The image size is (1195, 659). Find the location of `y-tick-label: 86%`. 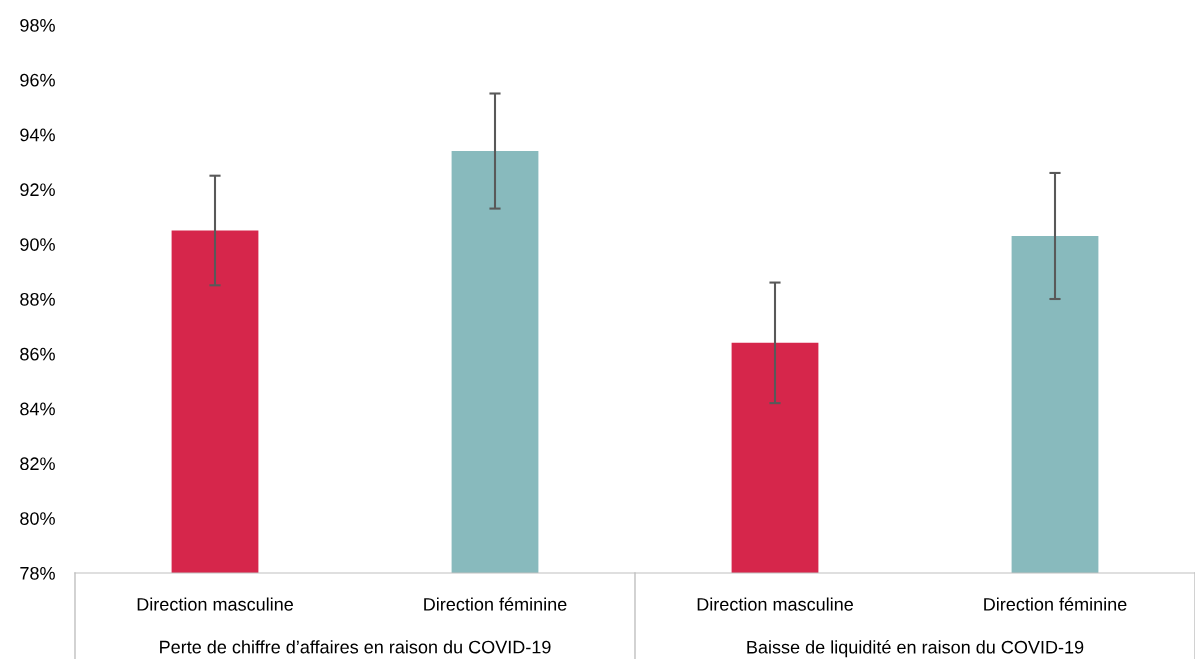

y-tick-label: 86% is located at coordinates (37, 354).